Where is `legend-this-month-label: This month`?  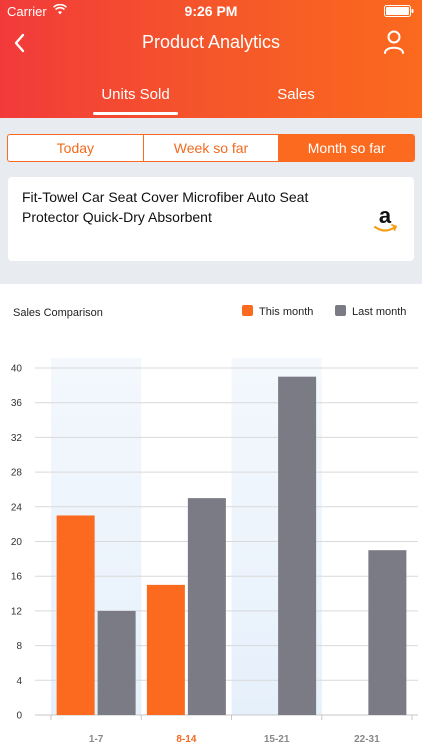
legend-this-month-label: This month is located at coordinates (286, 312).